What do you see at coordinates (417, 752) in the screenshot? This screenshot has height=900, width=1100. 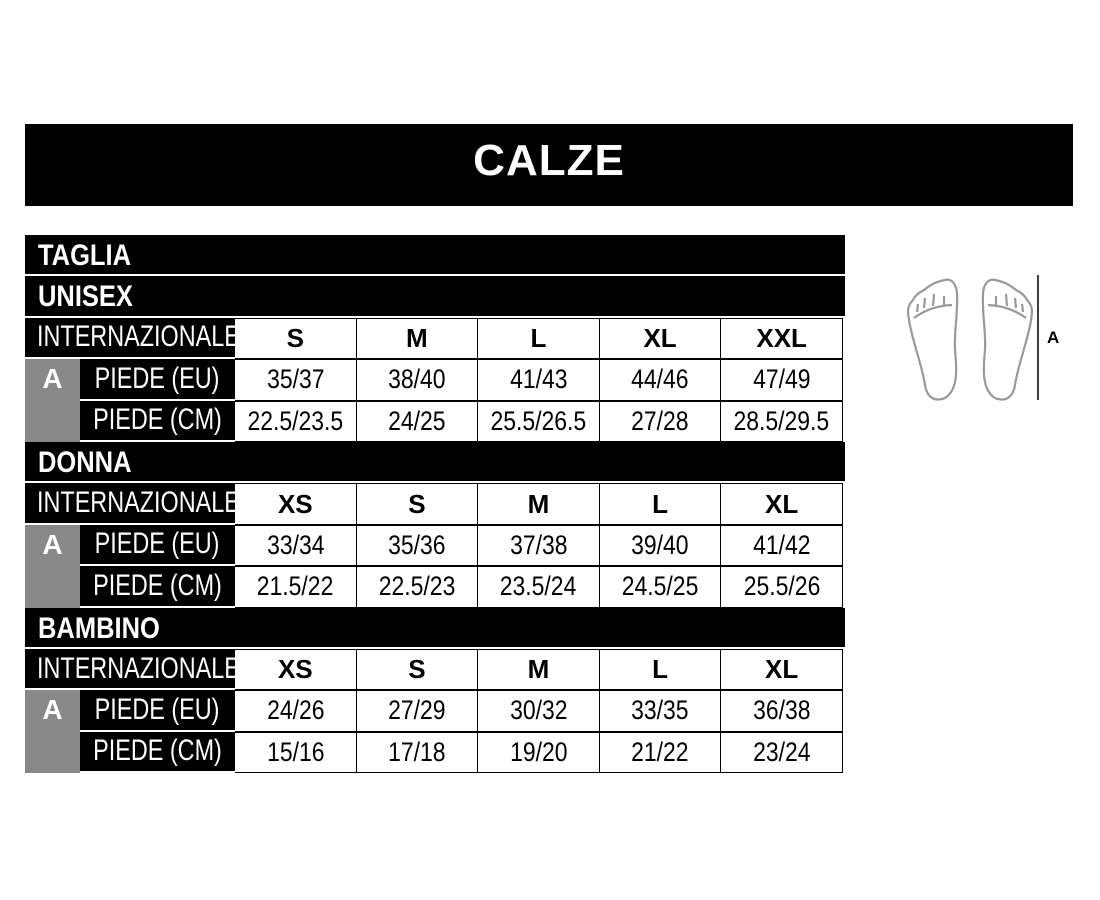 I see `value-cell: 17/18` at bounding box center [417, 752].